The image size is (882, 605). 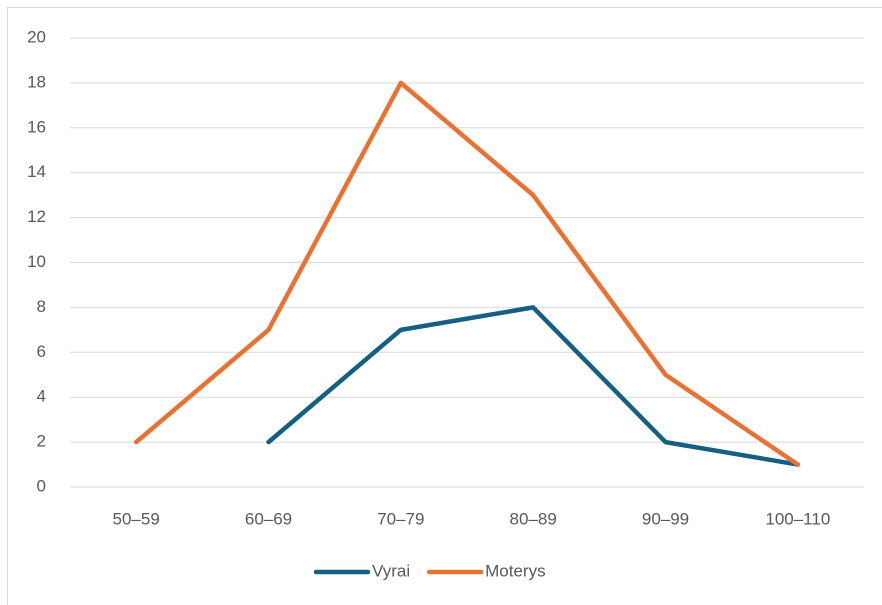 What do you see at coordinates (36, 216) in the screenshot?
I see `y-tick-label: 12` at bounding box center [36, 216].